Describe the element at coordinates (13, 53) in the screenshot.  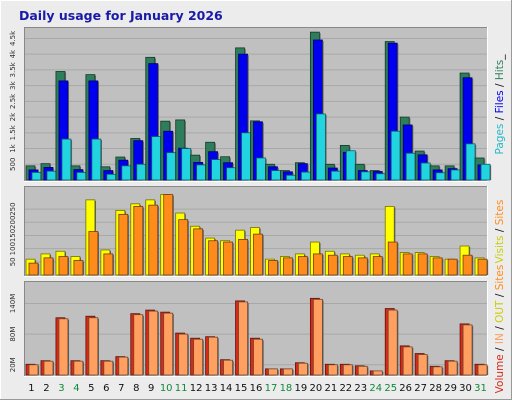
I see `panel-hits-tick-label: 4k` at that location.